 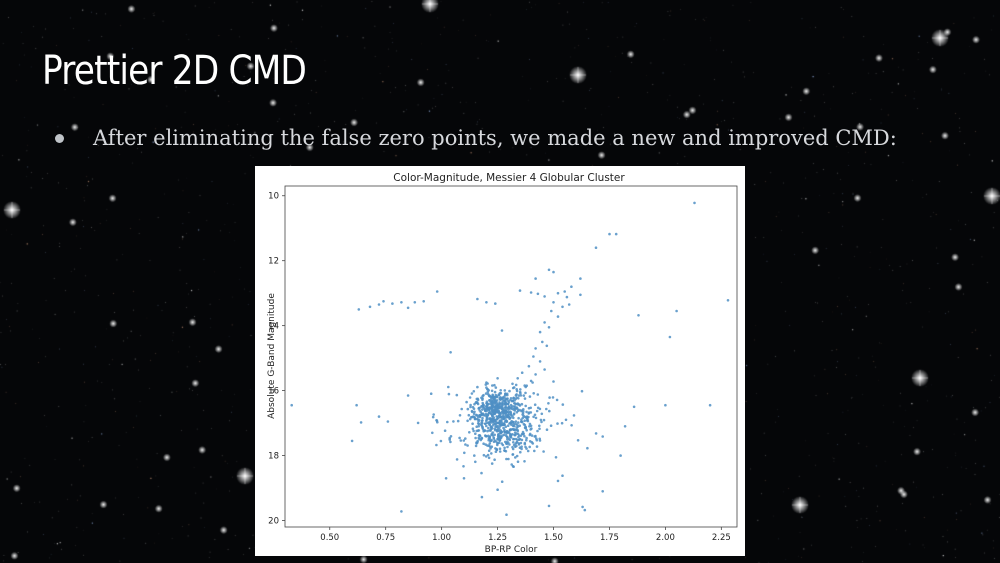 I want to click on x-tick-label: 1.25, so click(x=497, y=538).